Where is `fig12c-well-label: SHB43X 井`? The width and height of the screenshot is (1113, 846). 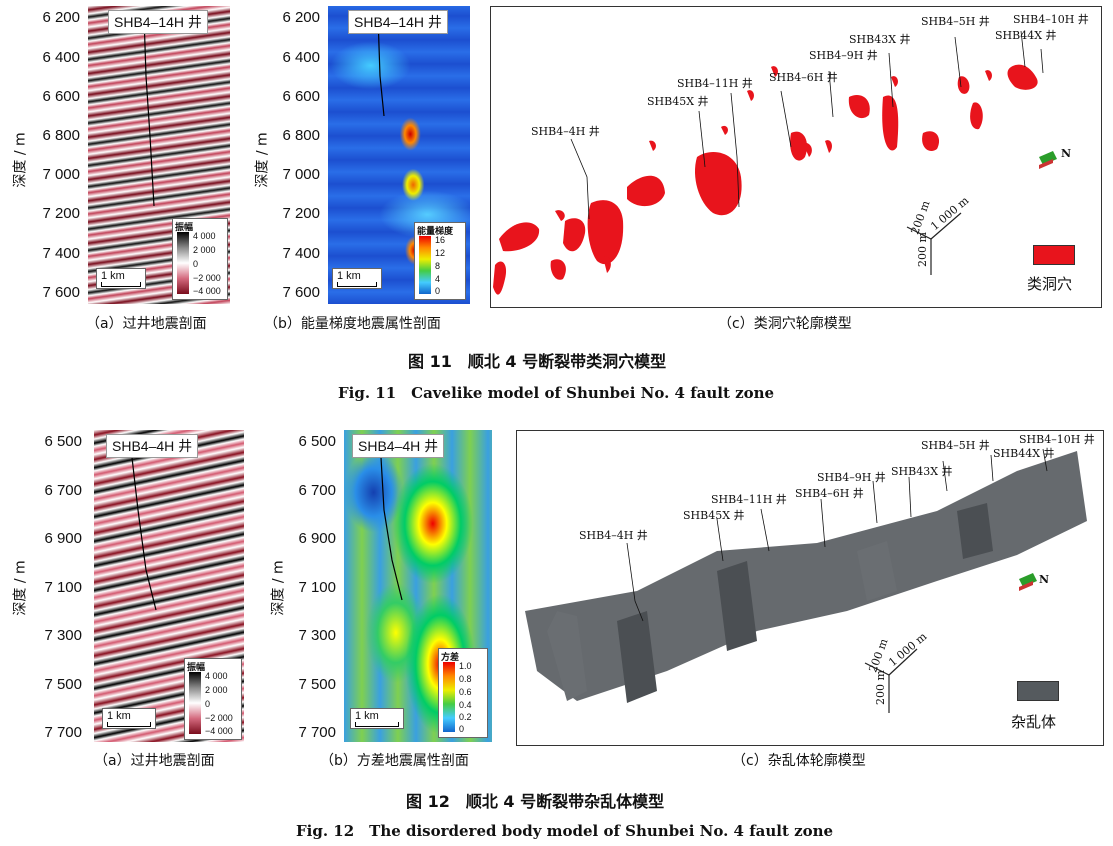
fig12c-well-label: SHB43X 井 is located at coordinates (922, 471).